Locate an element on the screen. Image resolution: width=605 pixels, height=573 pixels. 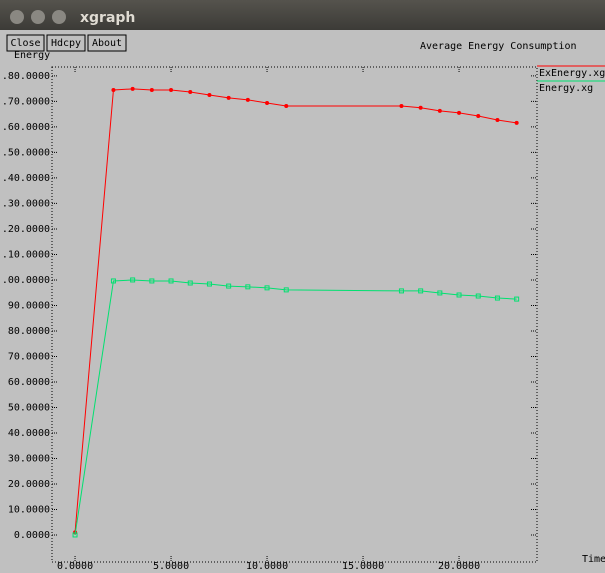
legend-label: Energy.xg is located at coordinates (566, 88).